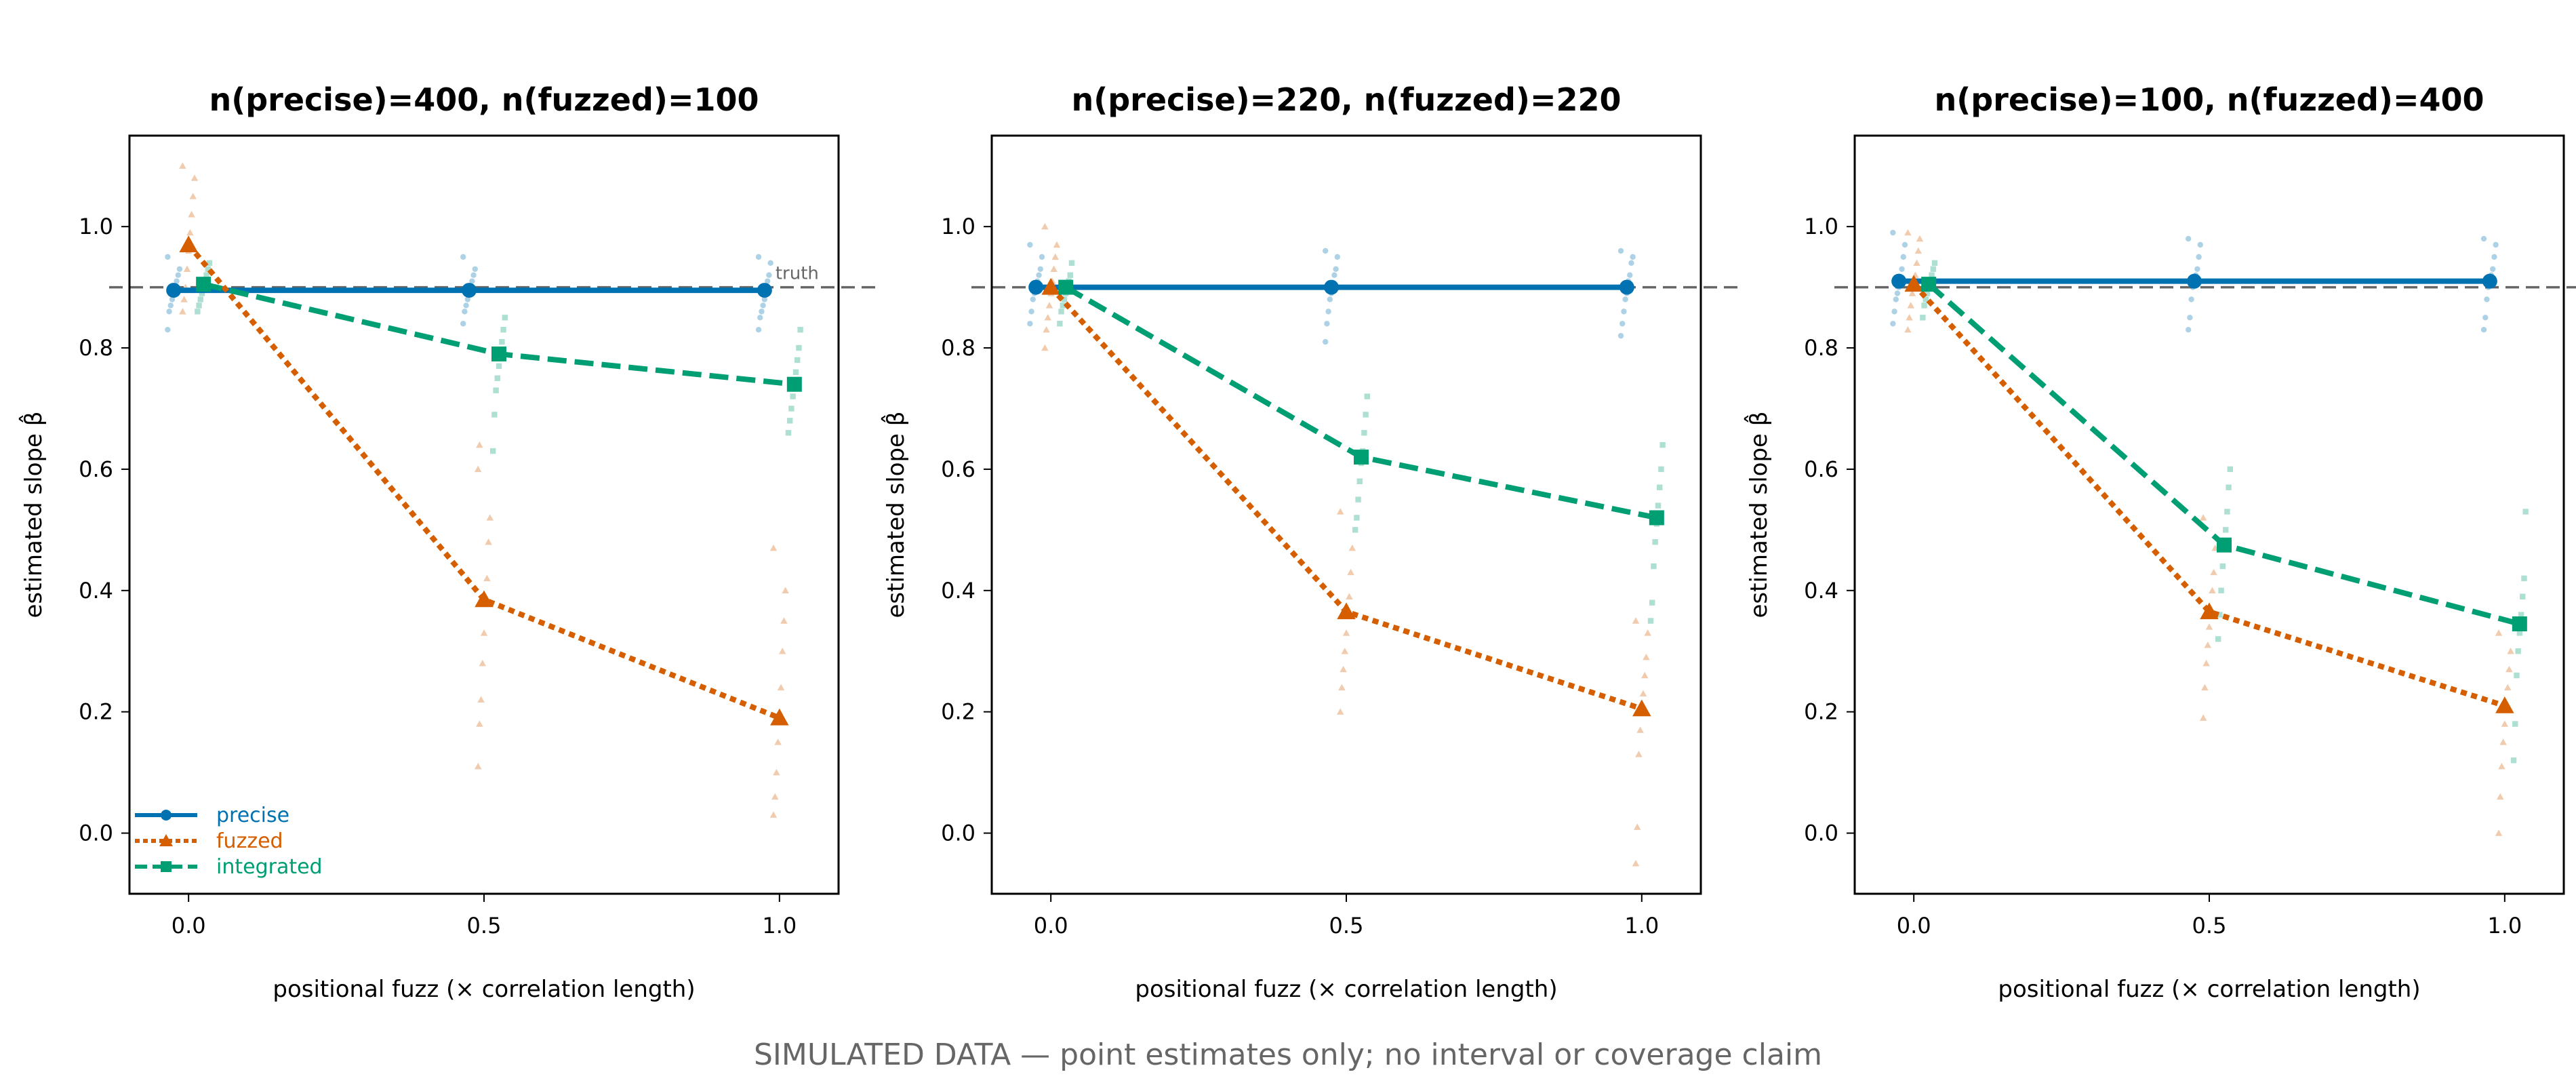 Image resolution: width=2576 pixels, height=1085 pixels. What do you see at coordinates (484, 926) in the screenshot?
I see `x-tick-label: 0.5` at bounding box center [484, 926].